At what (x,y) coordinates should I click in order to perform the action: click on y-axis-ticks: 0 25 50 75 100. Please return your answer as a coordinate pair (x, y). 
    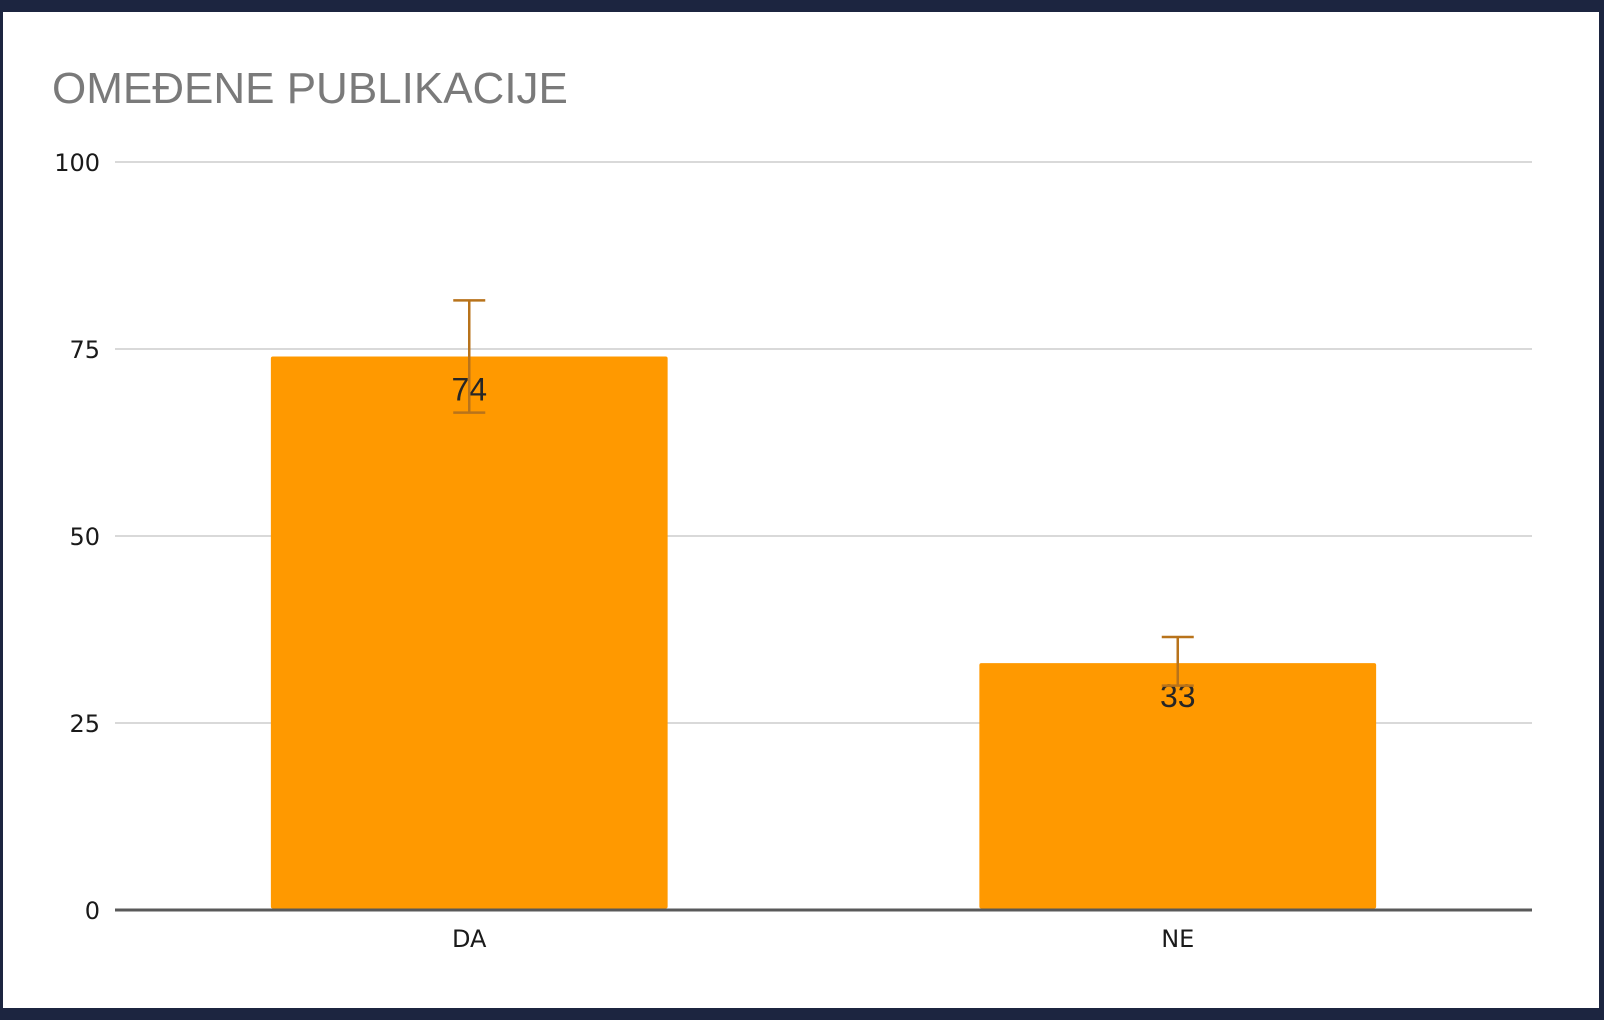
    Looking at the image, I should click on (77, 537).